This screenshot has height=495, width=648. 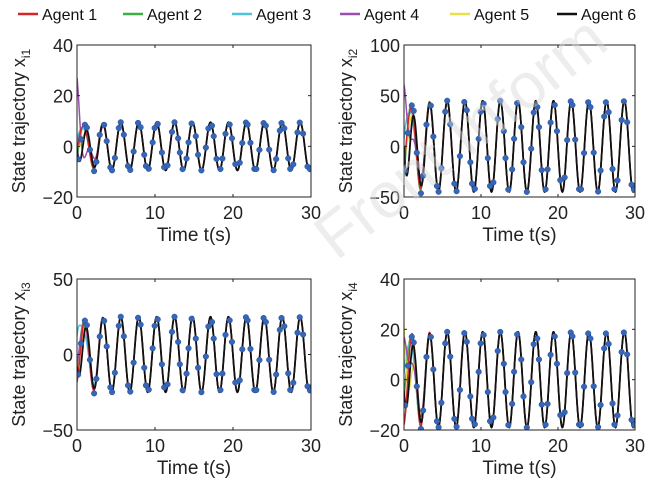 I want to click on x-tick-label: 20, so click(x=558, y=446).